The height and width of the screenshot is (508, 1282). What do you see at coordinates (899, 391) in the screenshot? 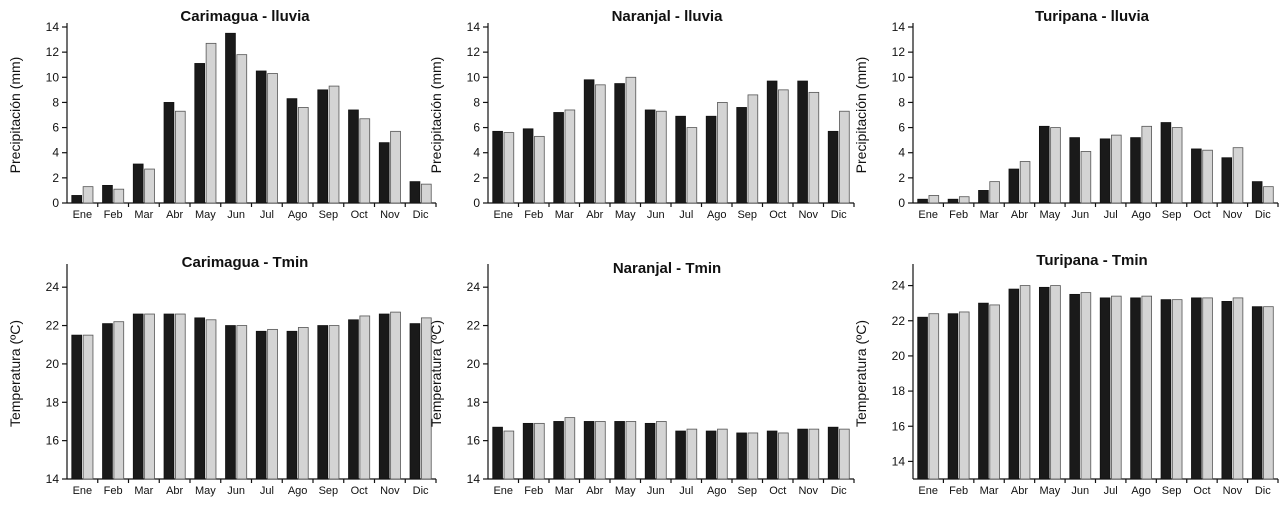
I see `chart-turipana-tmin-ytick-label: 18` at bounding box center [899, 391].